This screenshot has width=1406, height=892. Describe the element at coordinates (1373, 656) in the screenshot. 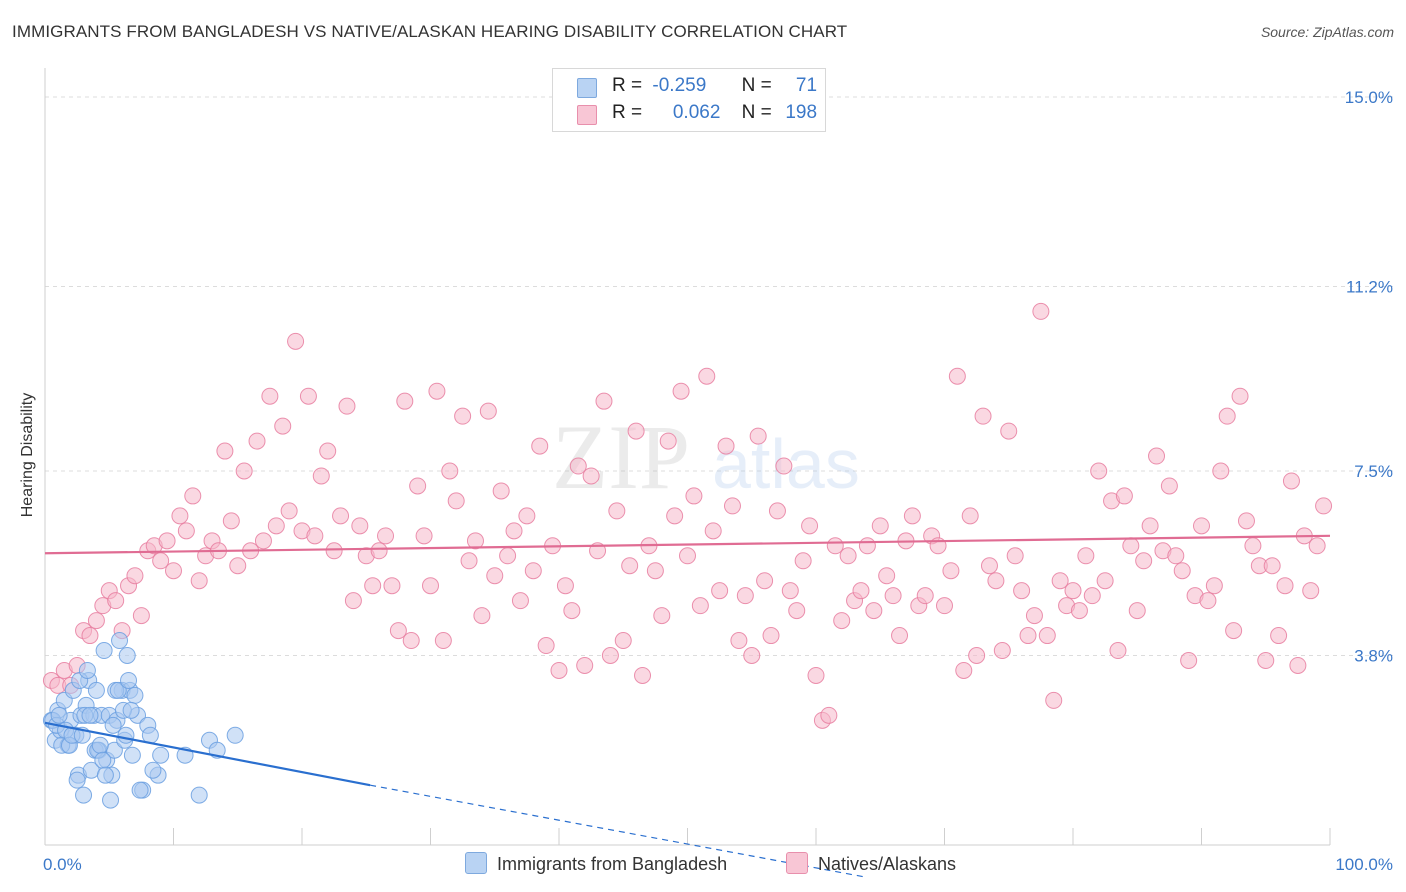

I see `y-tick-label: 3.8%` at that location.